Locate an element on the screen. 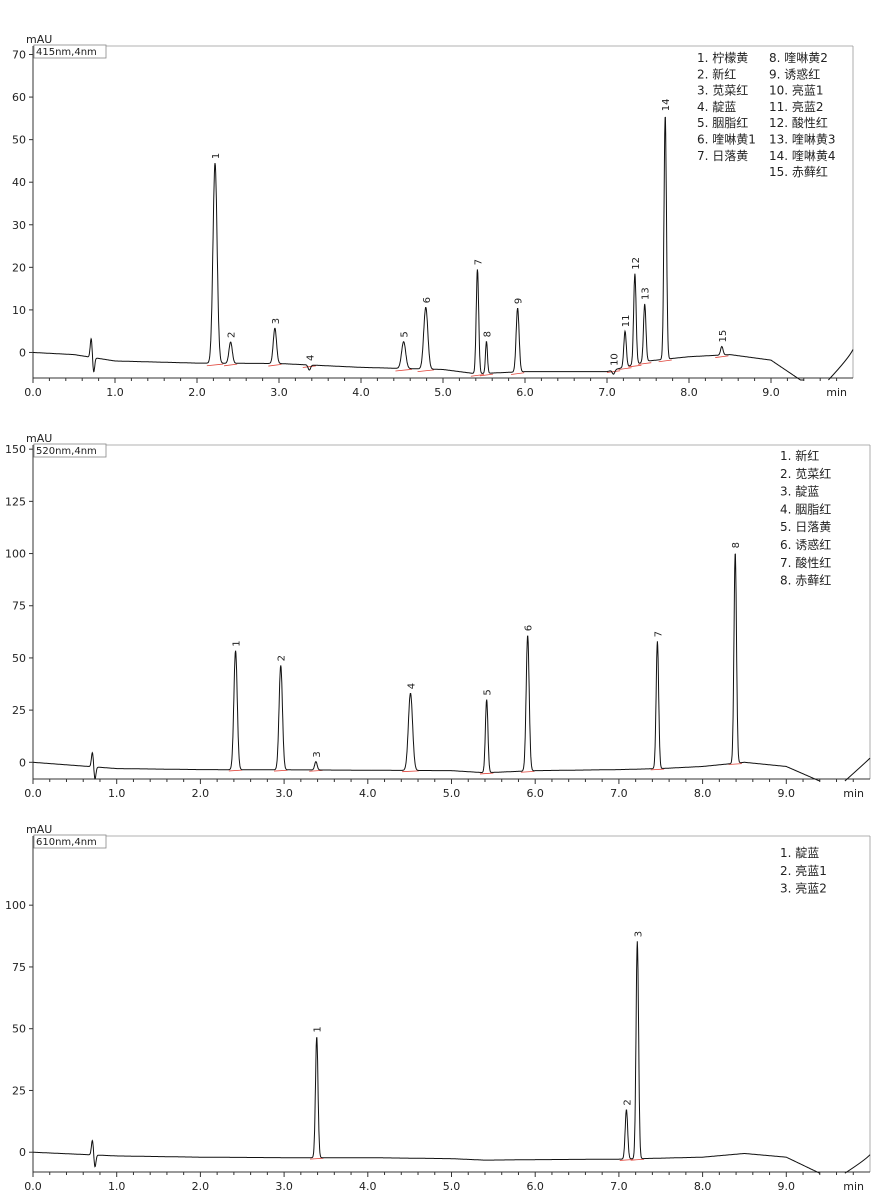  legend-entry: 5. 胭脂红 is located at coordinates (722, 122).